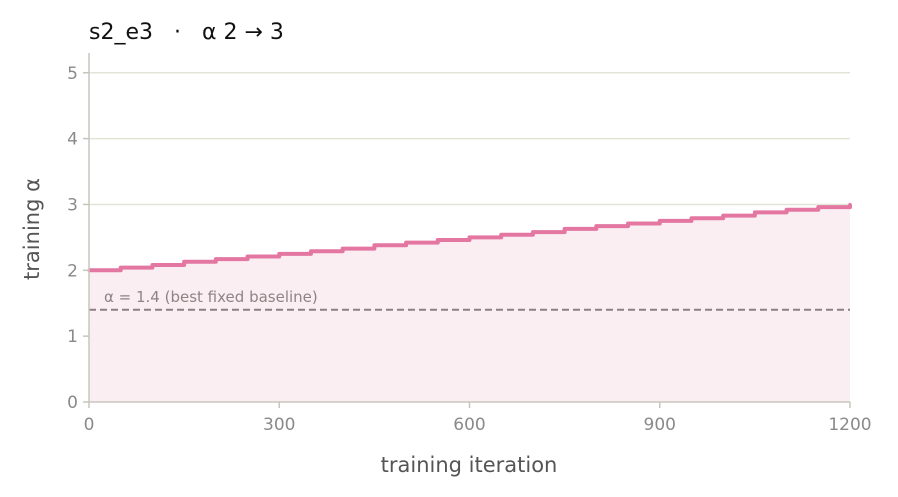 This screenshot has height=497, width=898. What do you see at coordinates (72, 140) in the screenshot?
I see `y-tick-label: 4` at bounding box center [72, 140].